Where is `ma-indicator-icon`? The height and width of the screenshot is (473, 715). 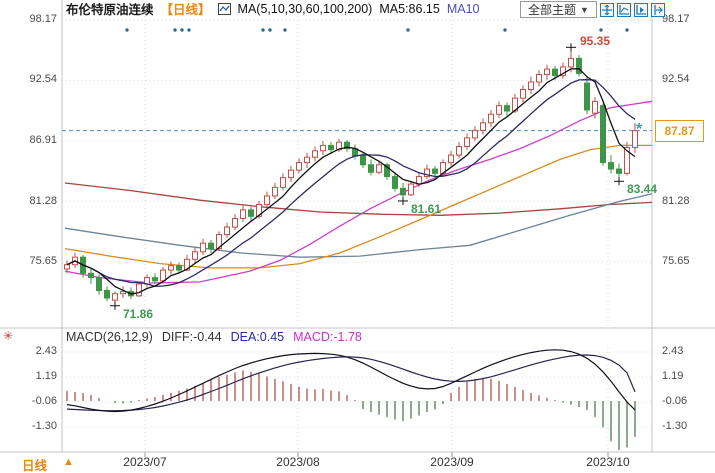 ma-indicator-icon is located at coordinates (224, 8).